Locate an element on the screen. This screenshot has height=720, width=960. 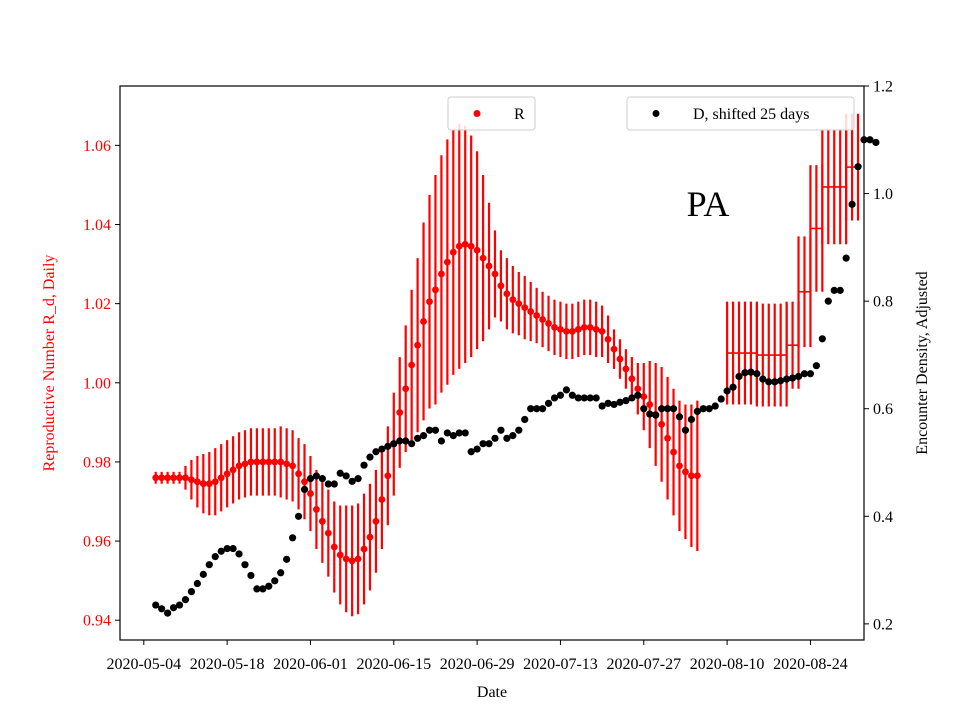
x-tick-label: 2020-06-01 is located at coordinates (310, 664).